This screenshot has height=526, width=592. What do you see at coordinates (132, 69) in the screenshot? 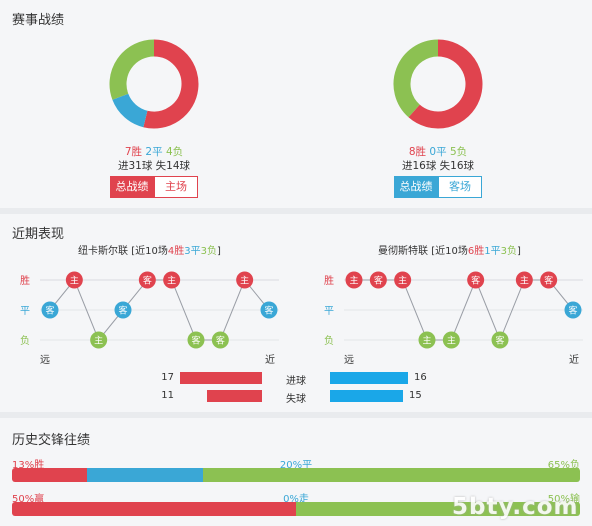
I see `left-donut-losses` at bounding box center [132, 69].